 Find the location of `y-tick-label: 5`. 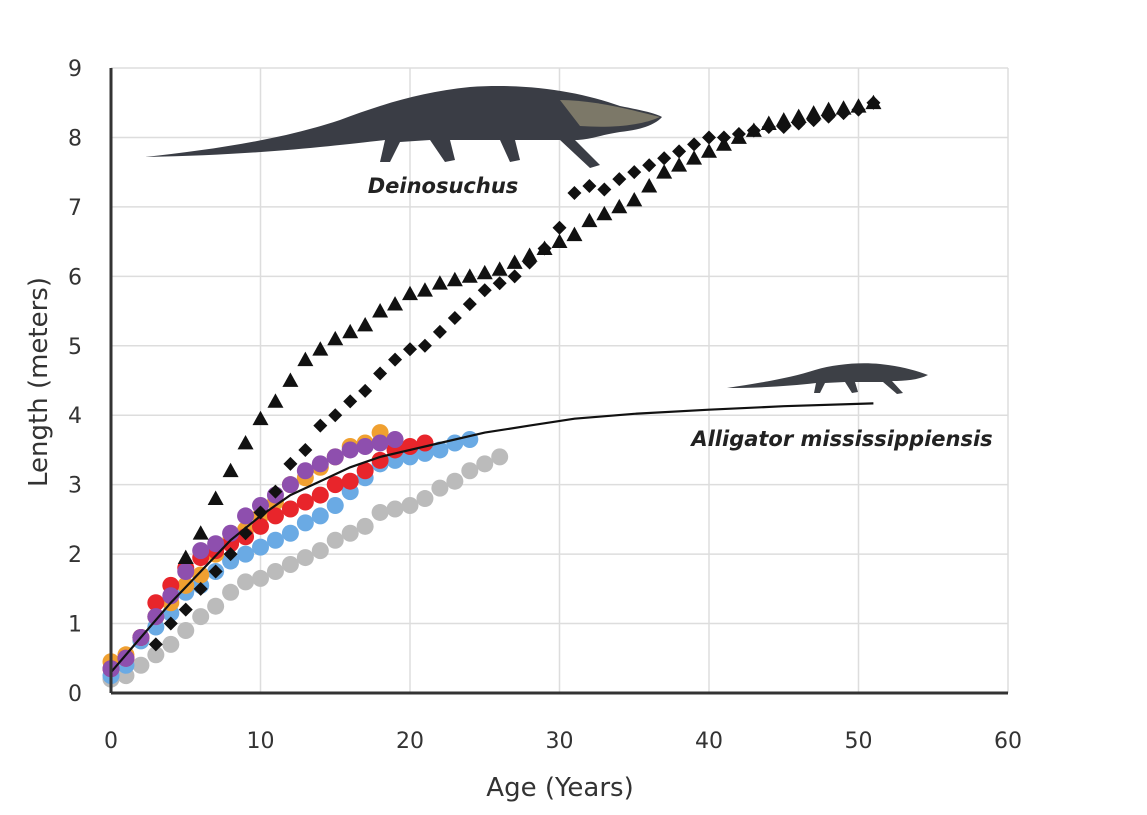

y-tick-label: 5 is located at coordinates (75, 347).